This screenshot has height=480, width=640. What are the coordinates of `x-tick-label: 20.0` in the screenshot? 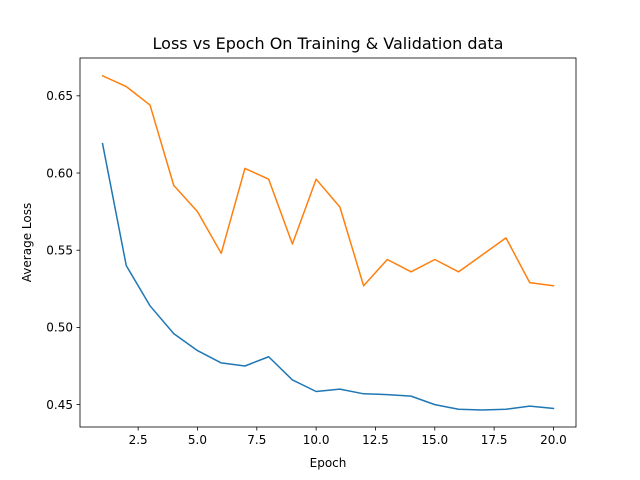 It's located at (553, 440).